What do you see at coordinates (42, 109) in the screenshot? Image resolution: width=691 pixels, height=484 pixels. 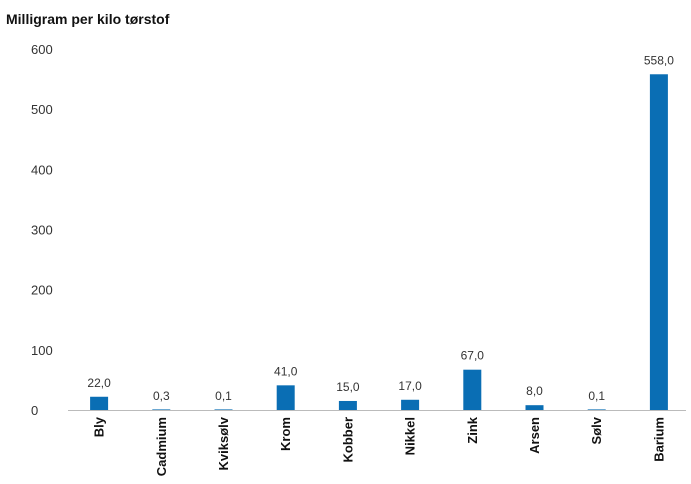 I see `y-tick-label: 500` at bounding box center [42, 109].